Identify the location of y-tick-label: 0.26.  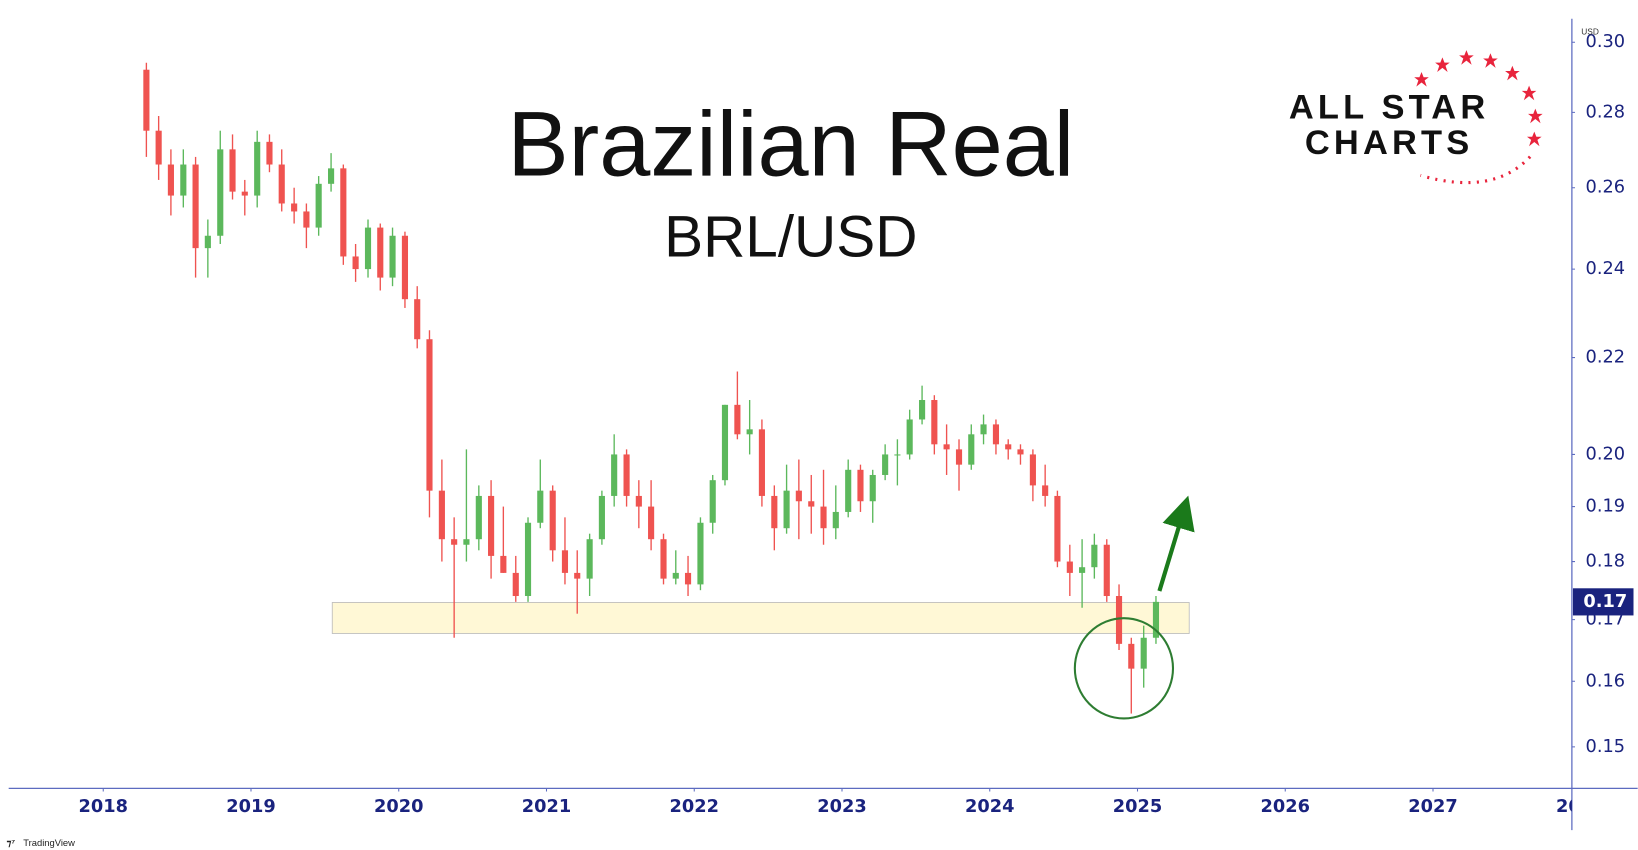
(1606, 188).